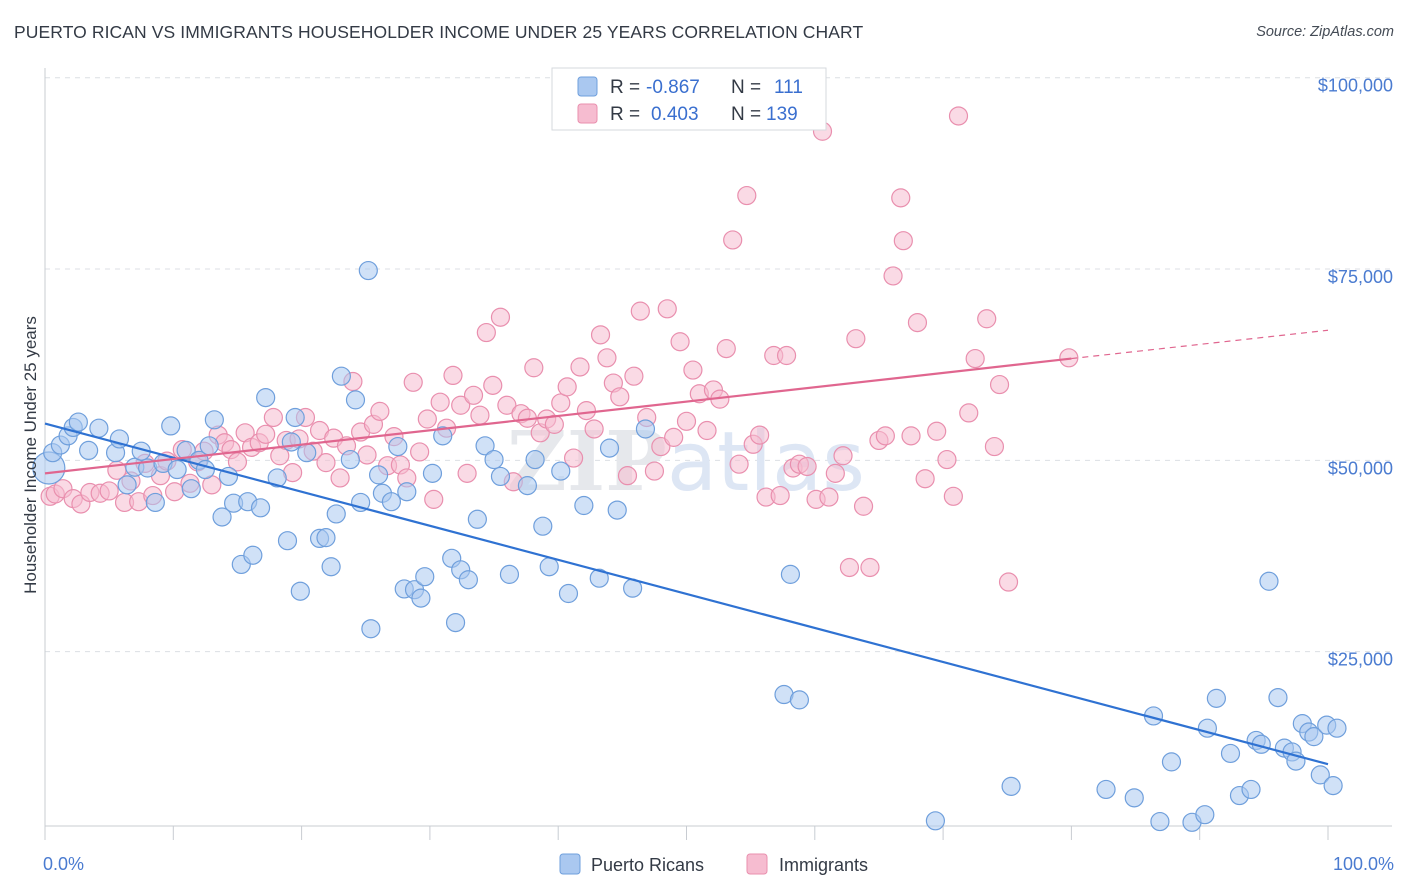 The width and height of the screenshot is (1406, 892). What do you see at coordinates (63, 864) in the screenshot?
I see `x-tick-label: 0.0%` at bounding box center [63, 864].